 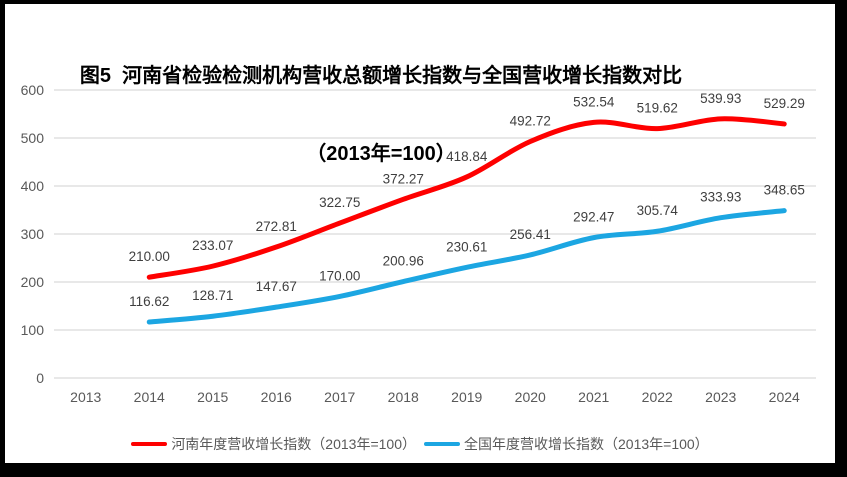 I want to click on henan-data-label: 532.54, so click(x=594, y=101).